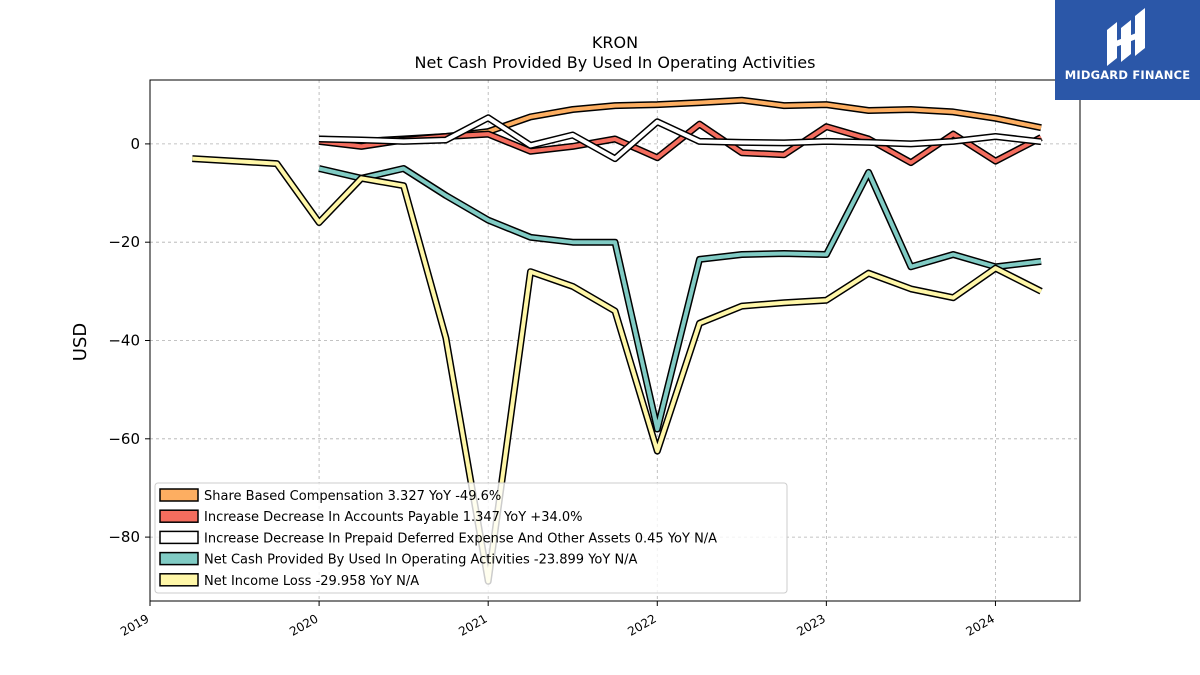  I want to click on y-tick-label: −40, so click(124, 341).